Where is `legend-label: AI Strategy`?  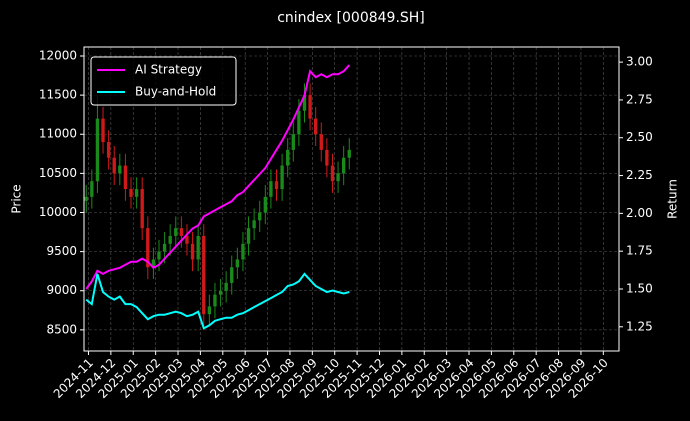 legend-label: AI Strategy is located at coordinates (168, 70).